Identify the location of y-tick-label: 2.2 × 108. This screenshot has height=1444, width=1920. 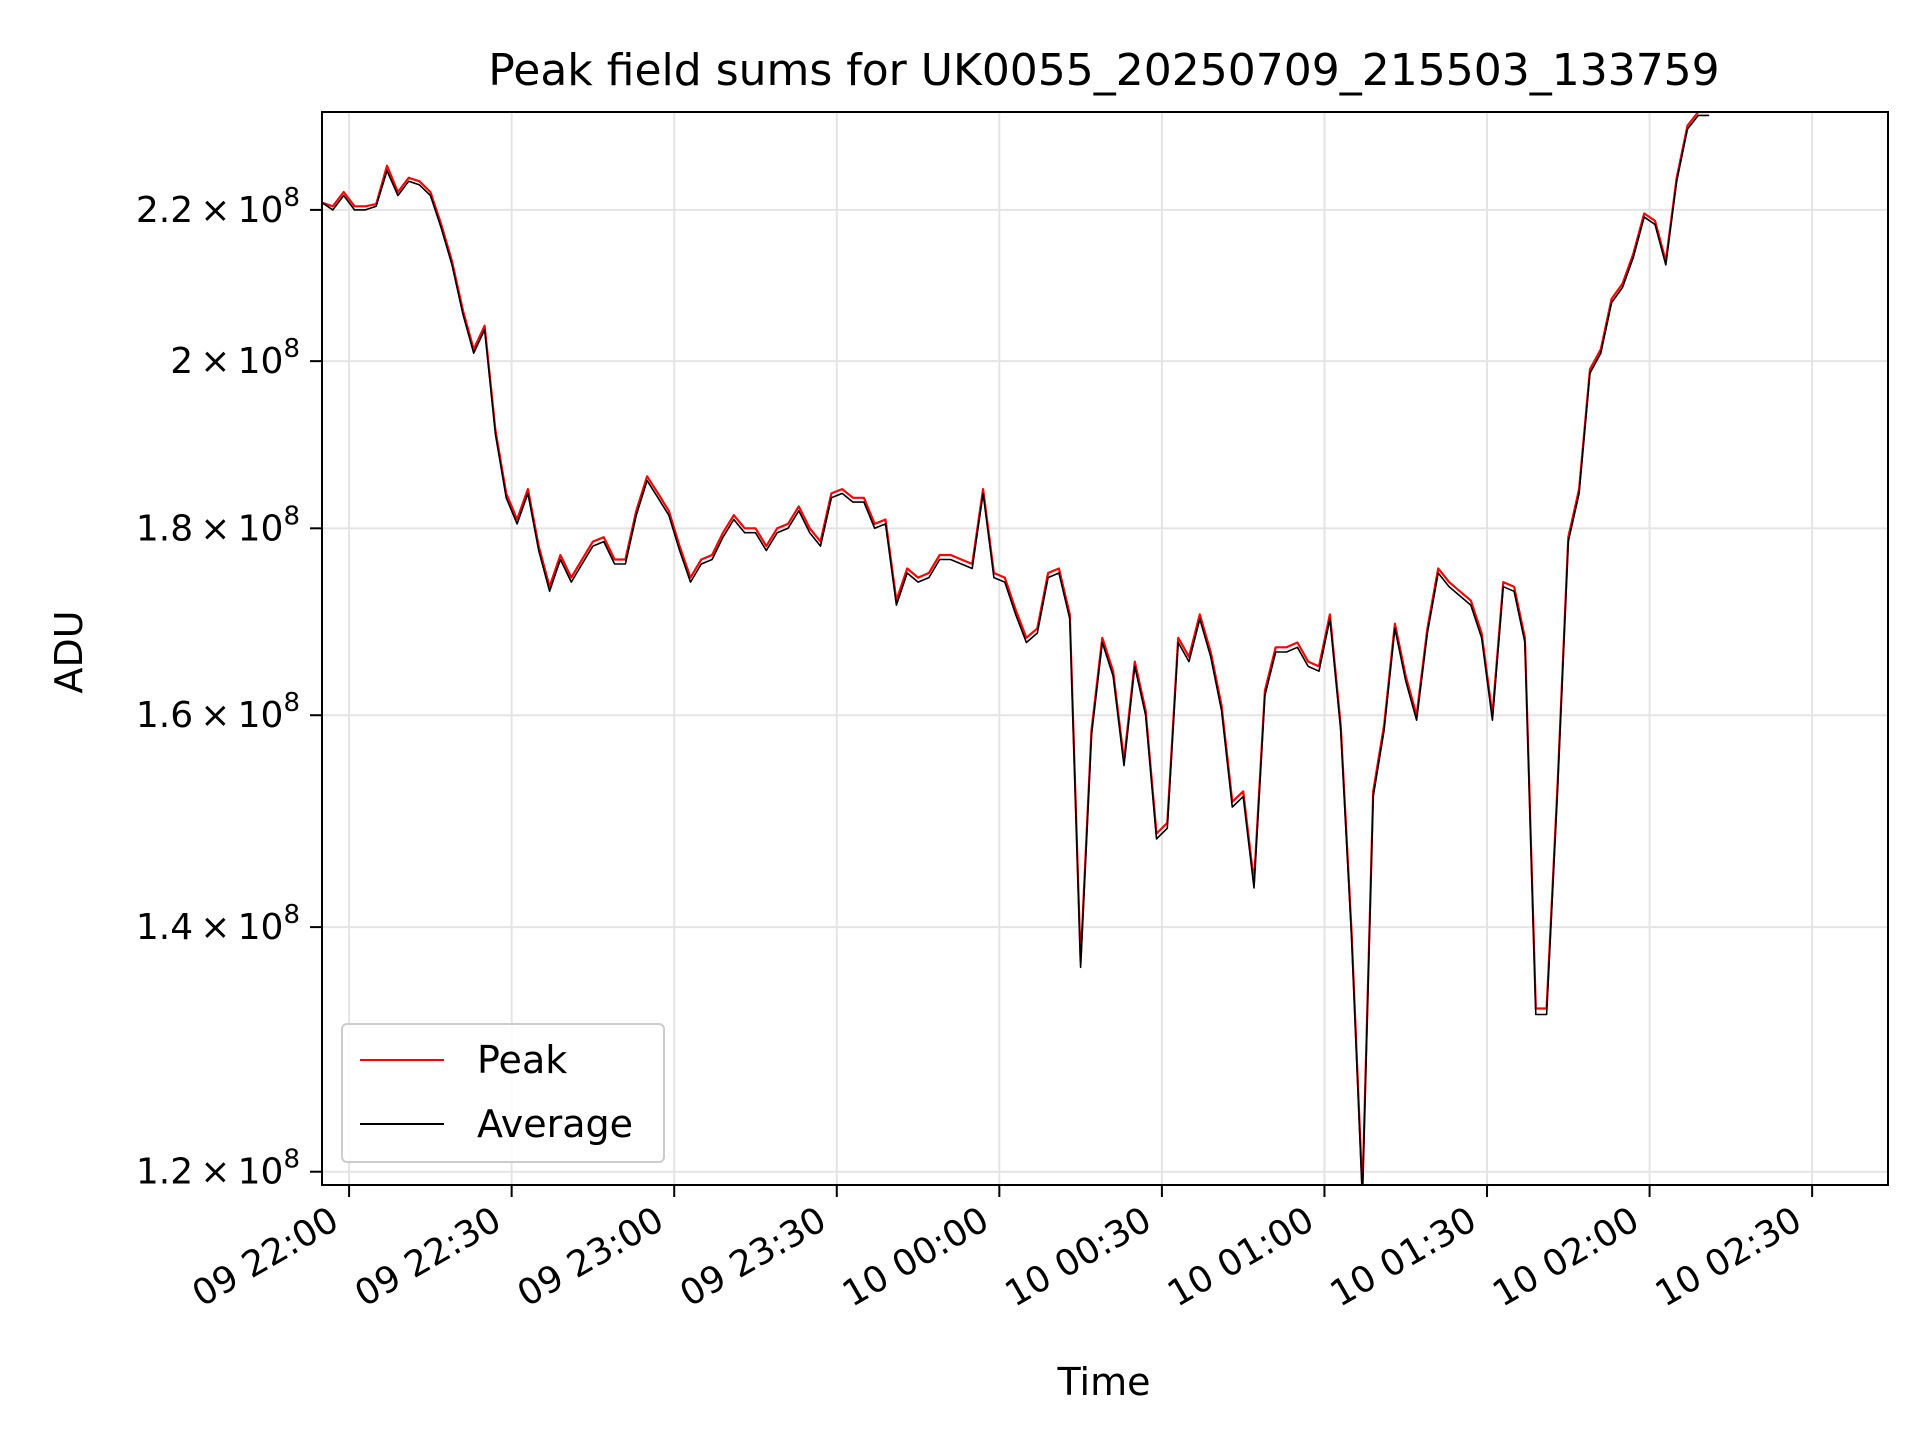
(218, 207).